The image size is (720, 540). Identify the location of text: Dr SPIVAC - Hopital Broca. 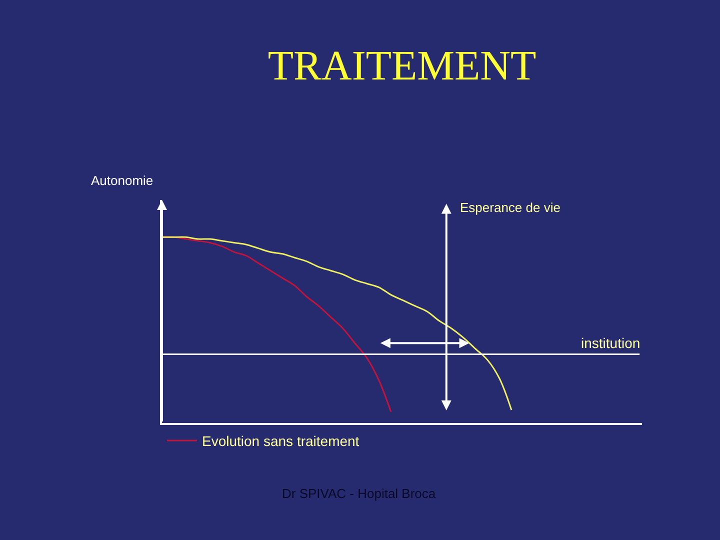
(359, 493).